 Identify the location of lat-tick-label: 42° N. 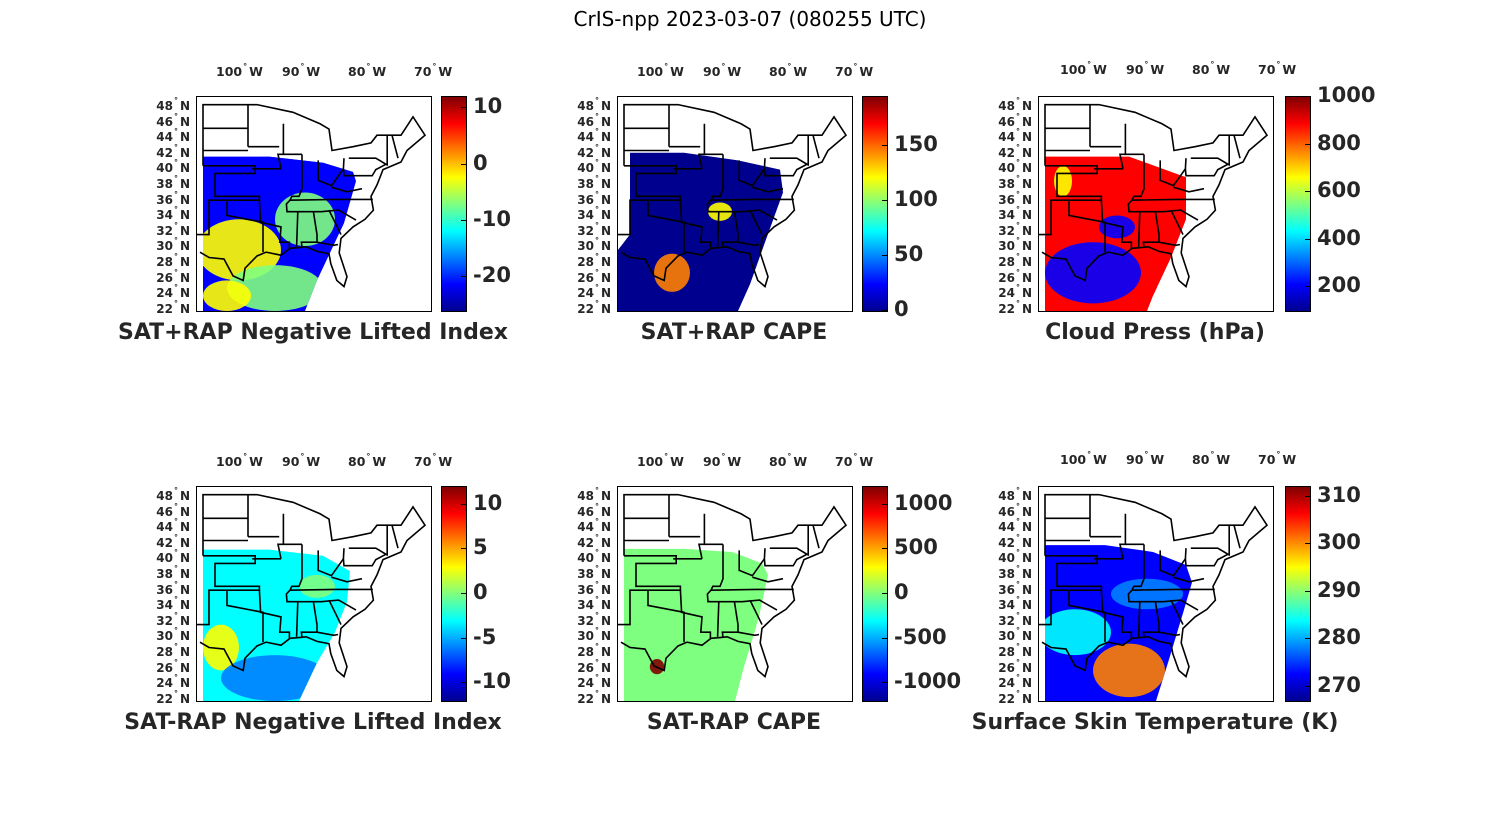
(594, 541).